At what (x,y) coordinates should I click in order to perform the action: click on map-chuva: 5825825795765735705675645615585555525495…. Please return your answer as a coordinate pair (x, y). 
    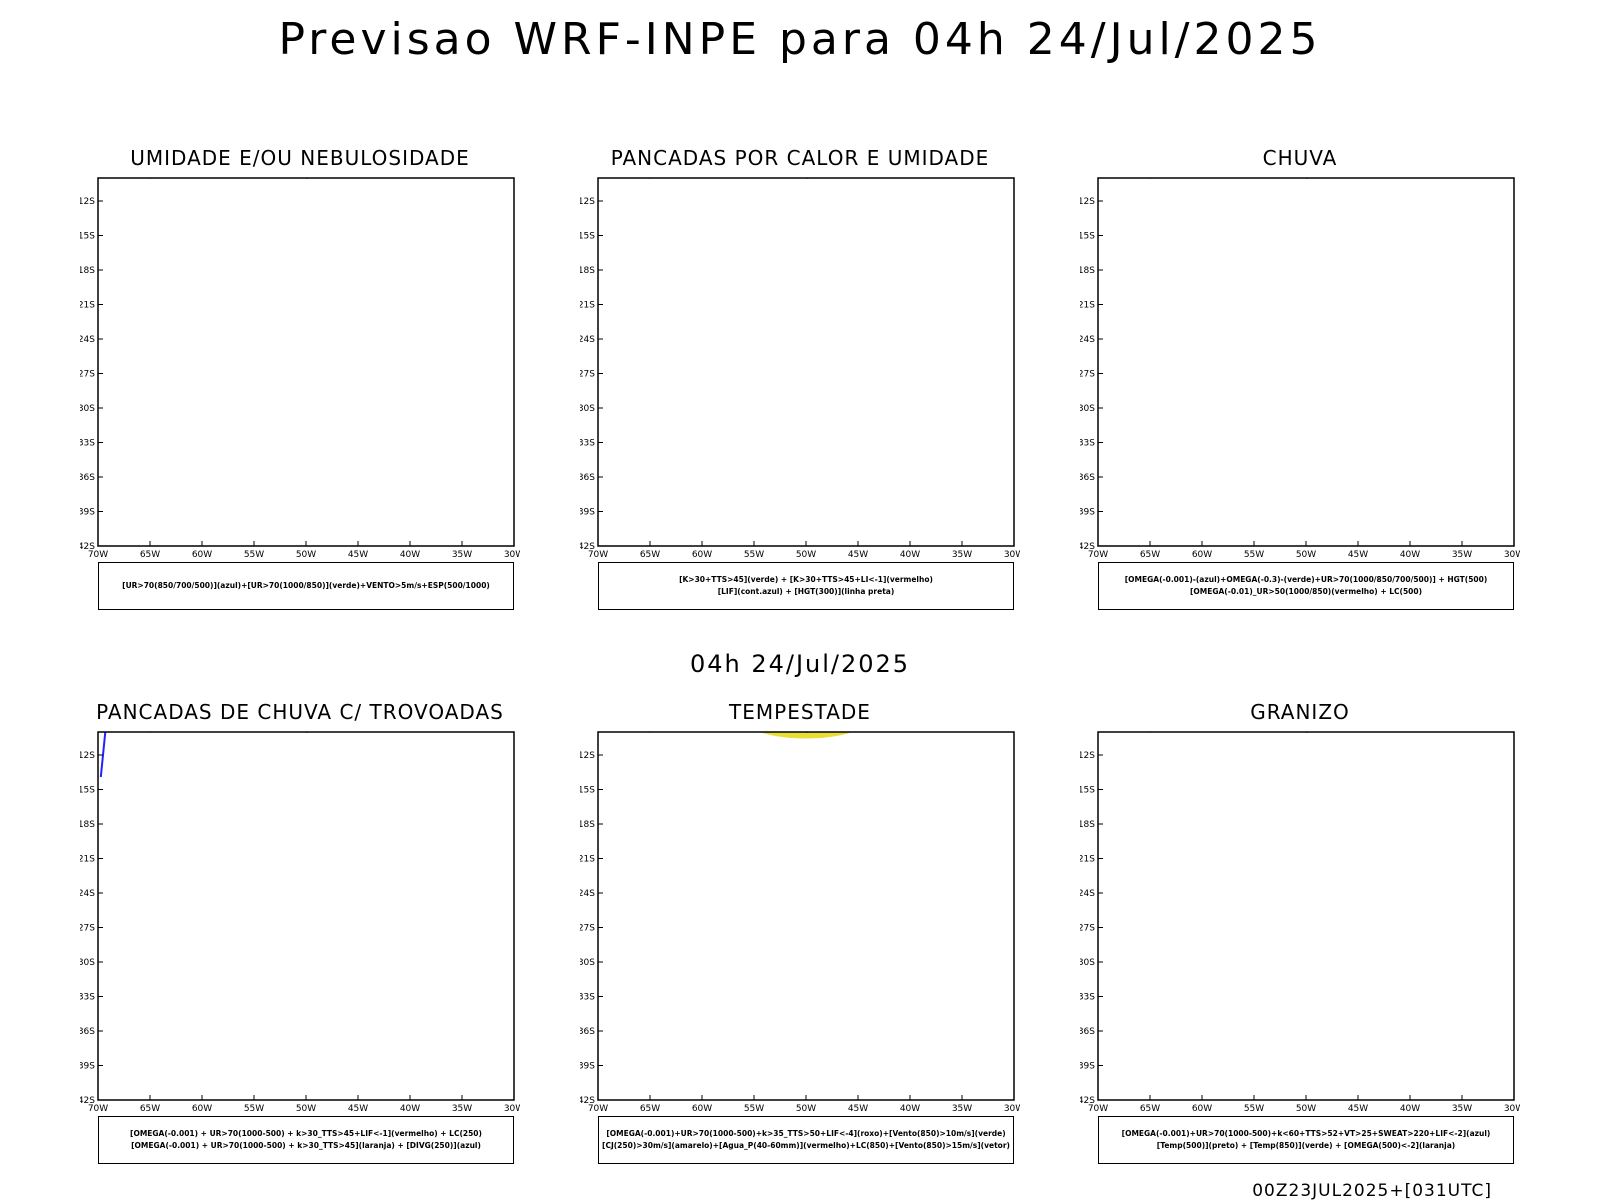
    Looking at the image, I should click on (1300, 368).